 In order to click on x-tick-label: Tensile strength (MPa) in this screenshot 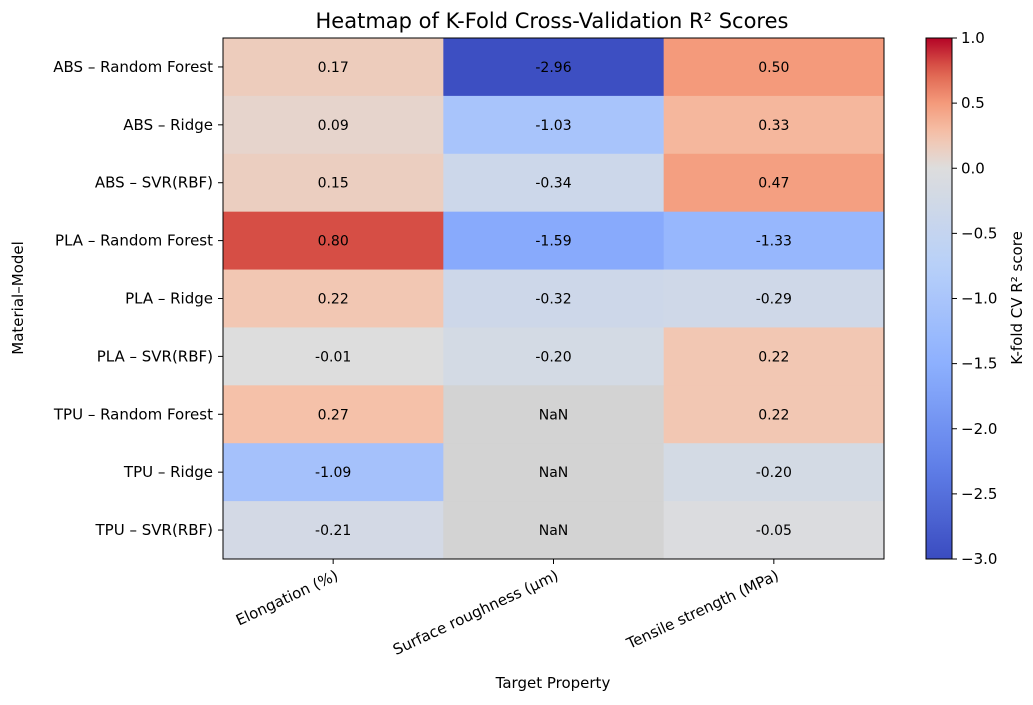, I will do `click(702, 609)`.